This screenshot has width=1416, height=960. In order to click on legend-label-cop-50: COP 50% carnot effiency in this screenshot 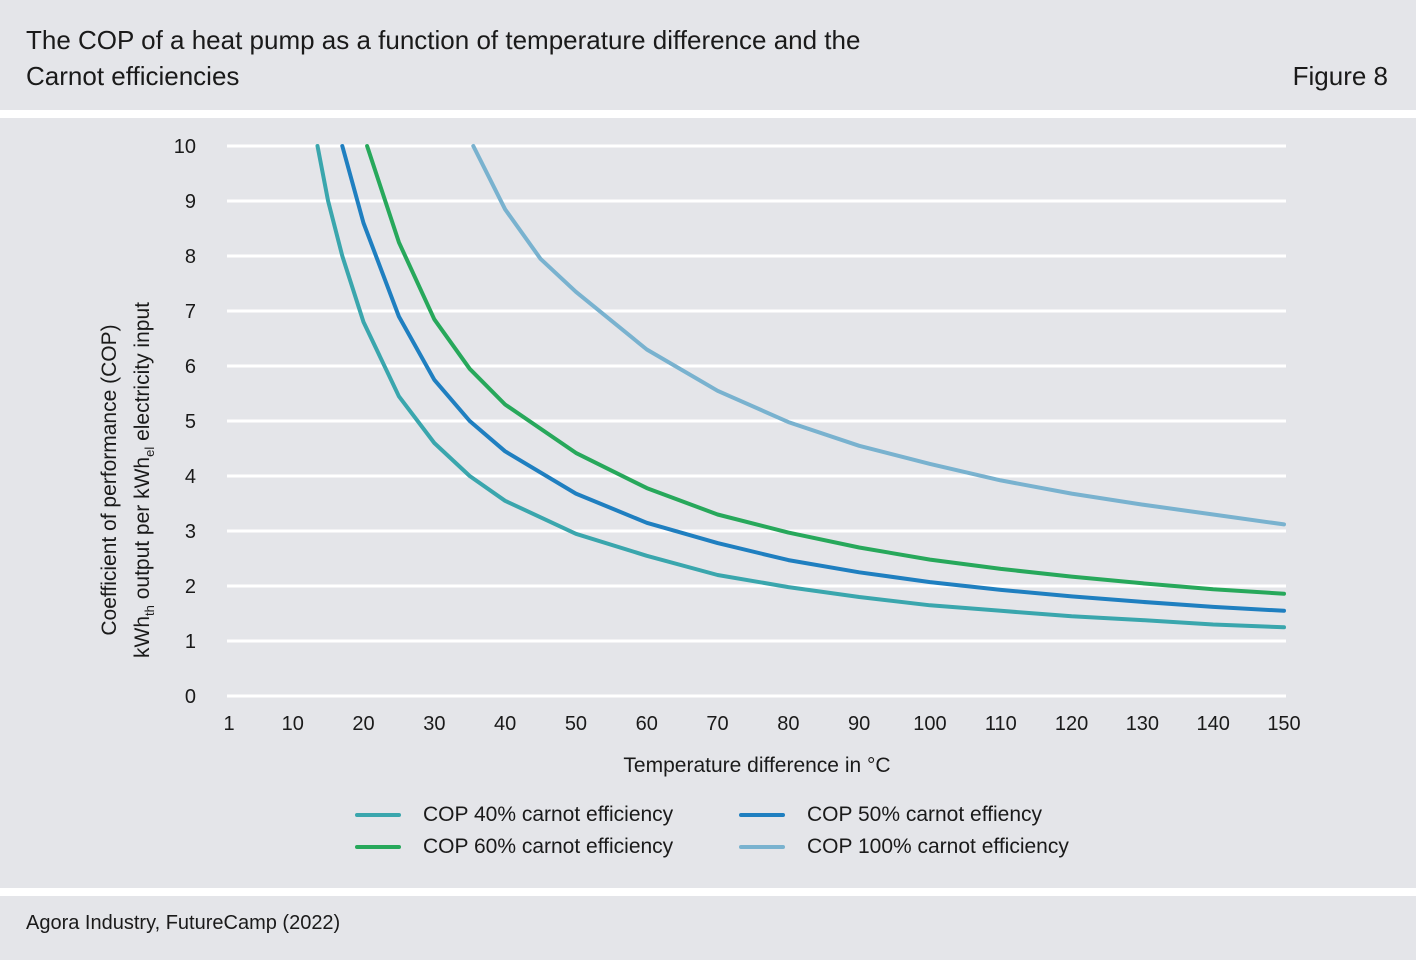, I will do `click(925, 814)`.